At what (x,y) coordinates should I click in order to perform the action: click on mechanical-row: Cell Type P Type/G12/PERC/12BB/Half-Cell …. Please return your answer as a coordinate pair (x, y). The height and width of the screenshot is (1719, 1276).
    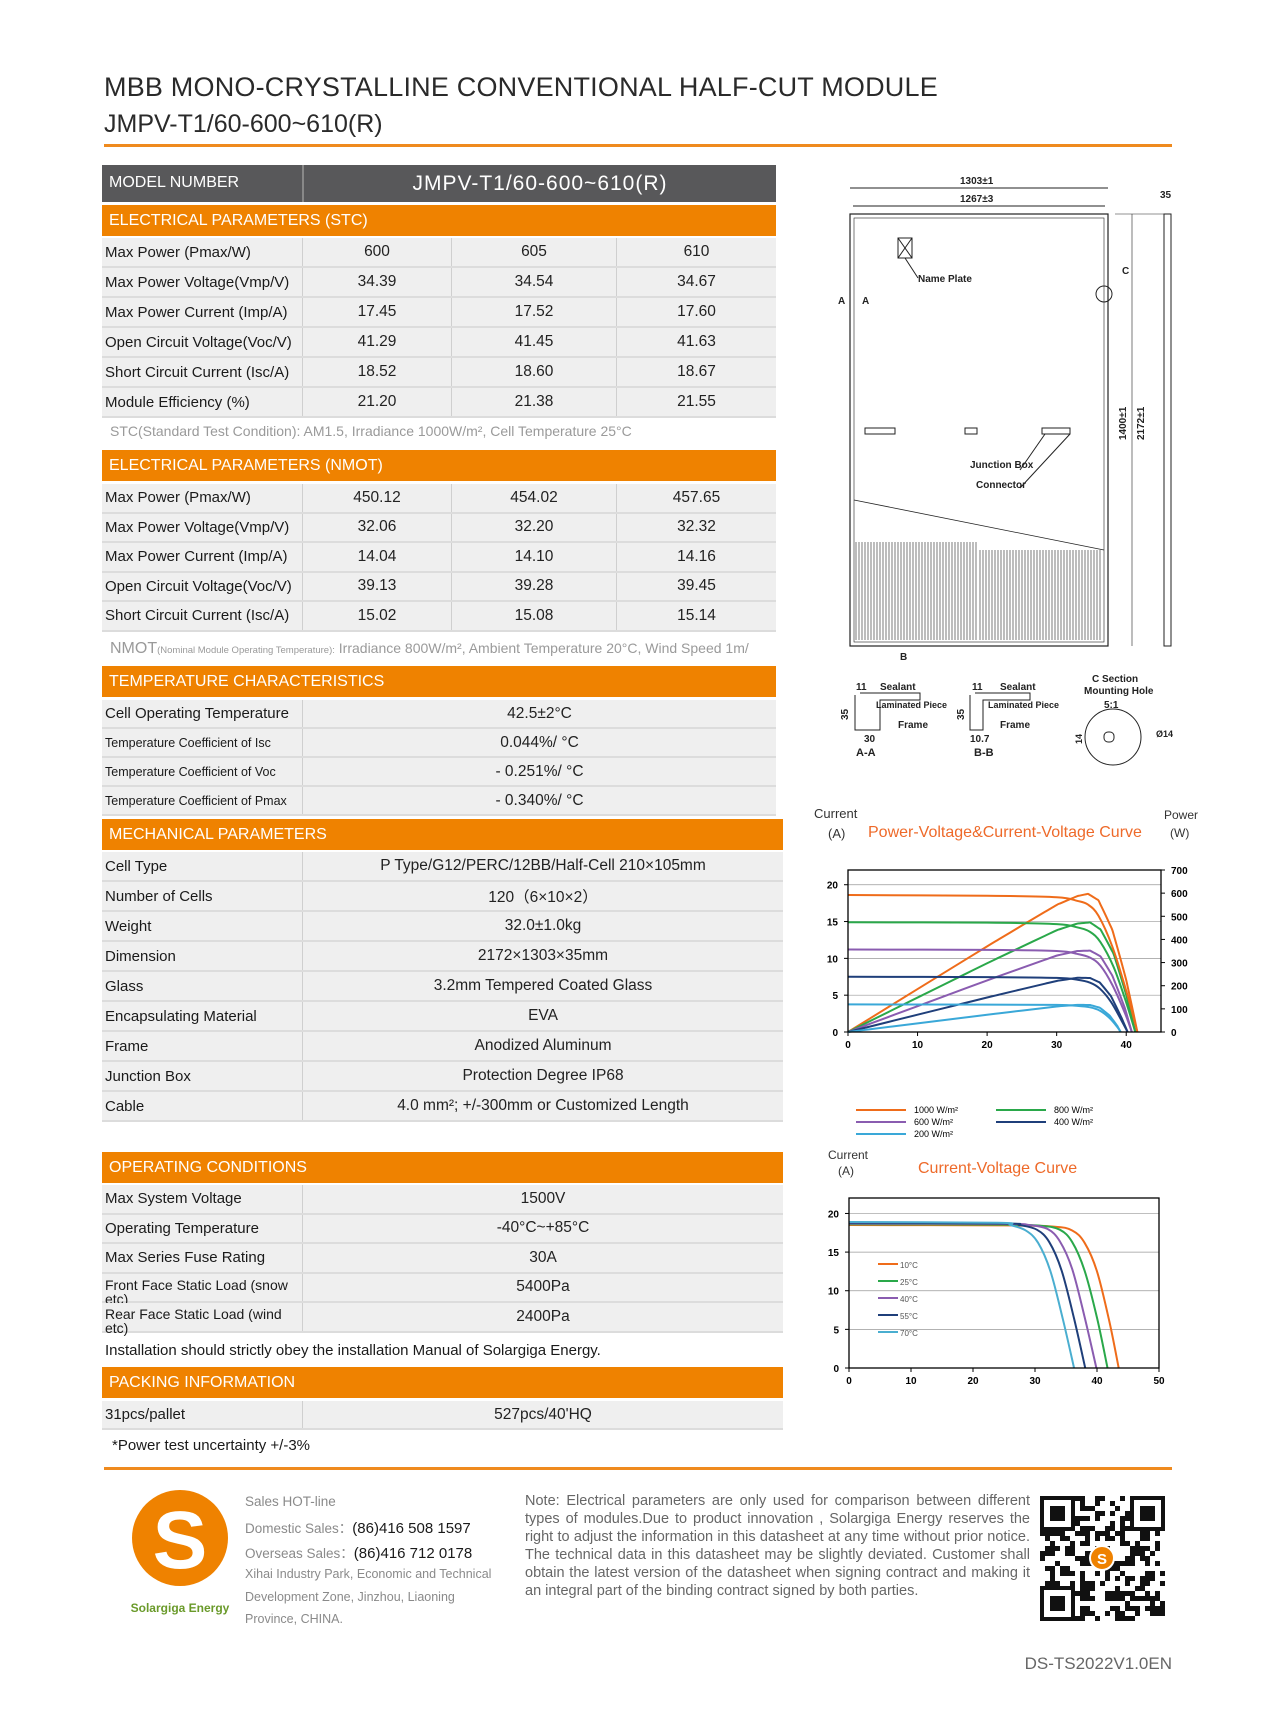
    Looking at the image, I should click on (442, 867).